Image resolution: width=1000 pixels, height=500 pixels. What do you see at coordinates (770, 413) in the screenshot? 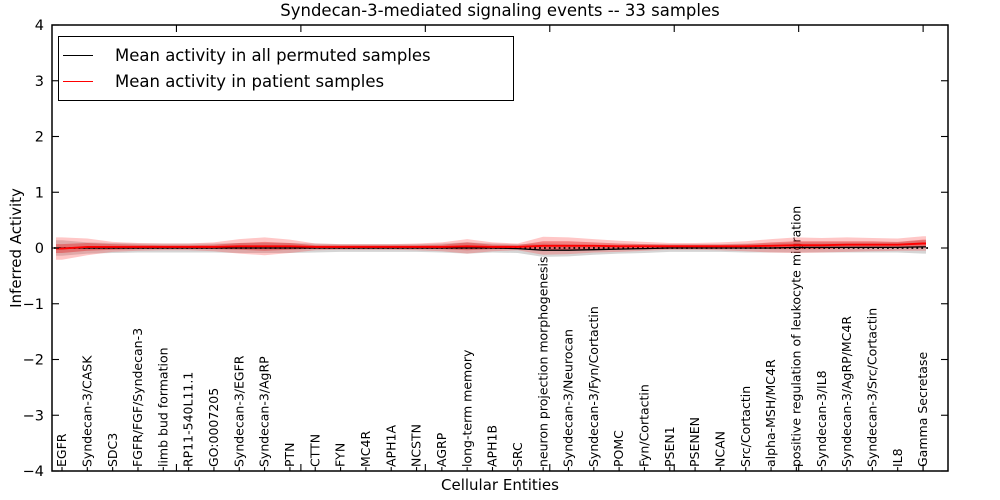
I see `entity-label: alpha-MSH/MC4R` at bounding box center [770, 413].